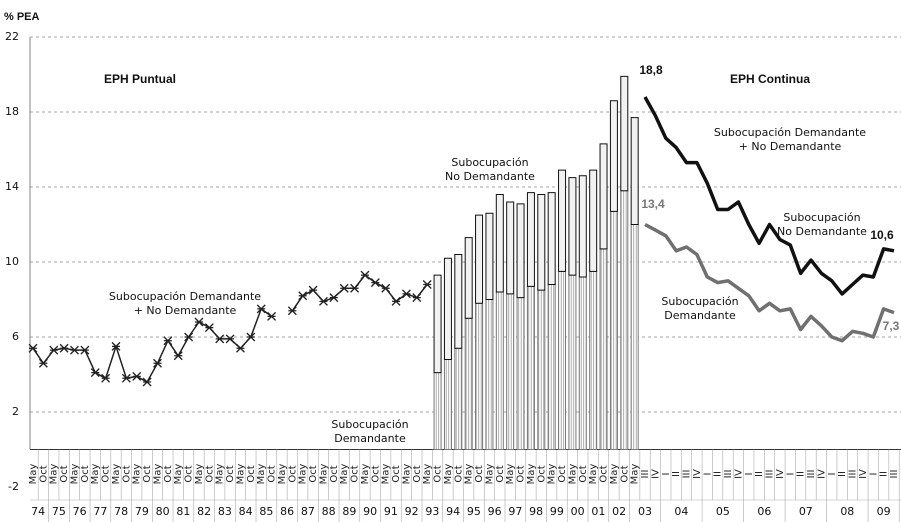 Image resolution: width=901 pixels, height=522 pixels. What do you see at coordinates (80, 511) in the screenshot?
I see `year-label: 76` at bounding box center [80, 511].